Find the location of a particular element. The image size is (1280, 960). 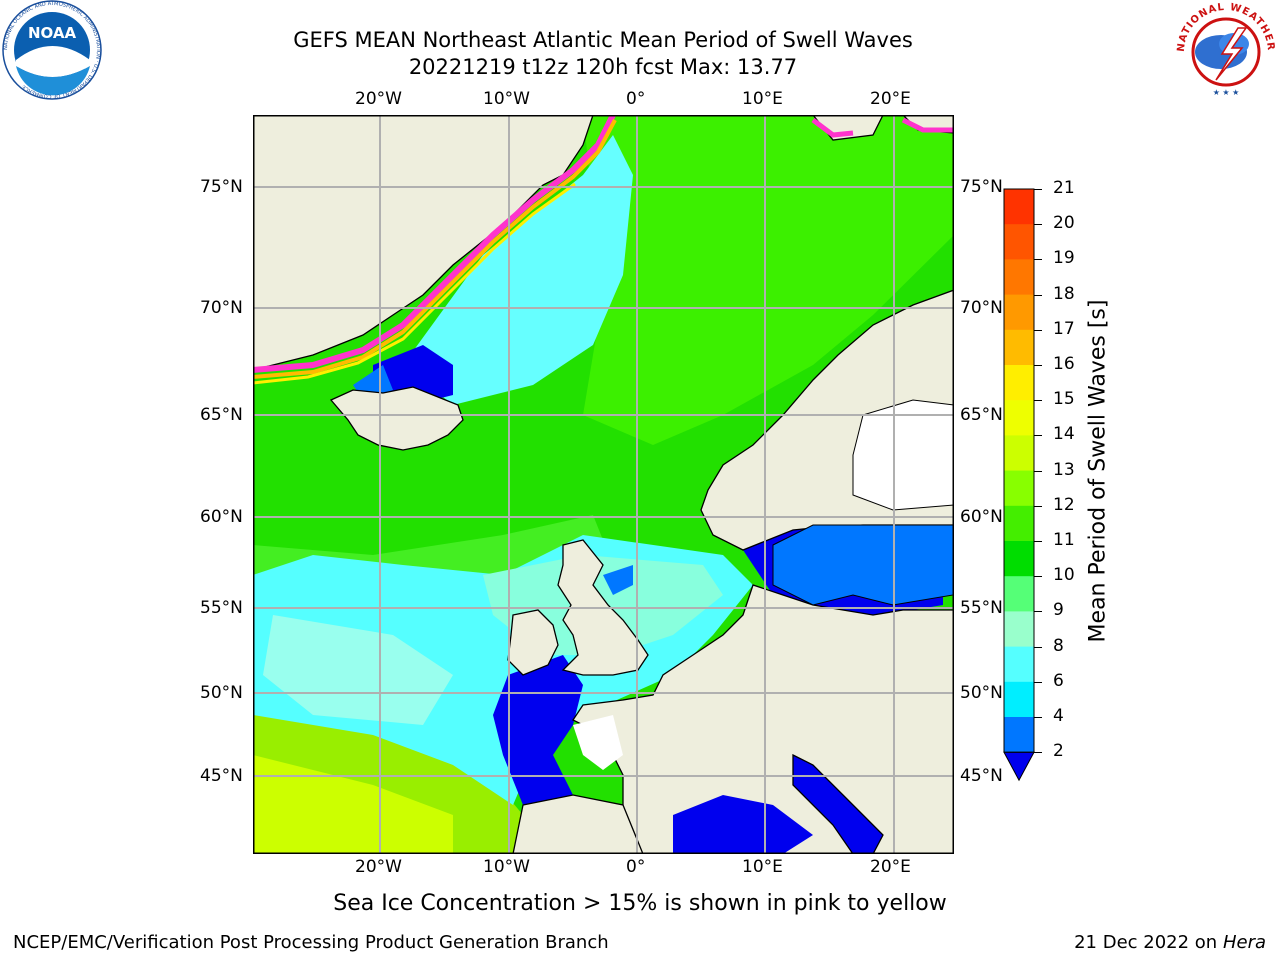

lon-label-top: 20°W is located at coordinates (378, 99).